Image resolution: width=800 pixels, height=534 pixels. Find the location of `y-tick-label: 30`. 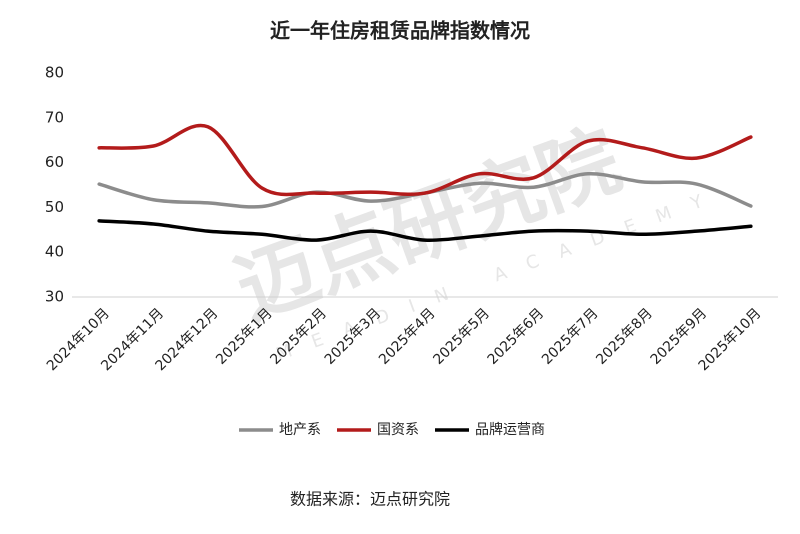

y-tick-label: 30 is located at coordinates (54, 297).